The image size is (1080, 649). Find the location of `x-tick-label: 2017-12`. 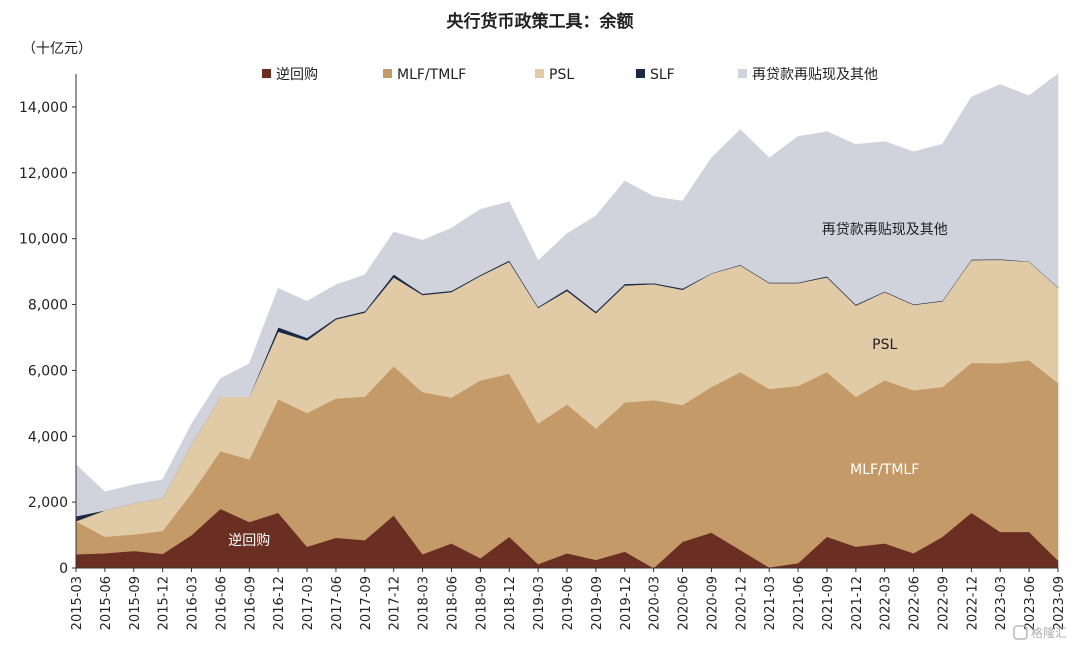

x-tick-label: 2017-12 is located at coordinates (395, 603).